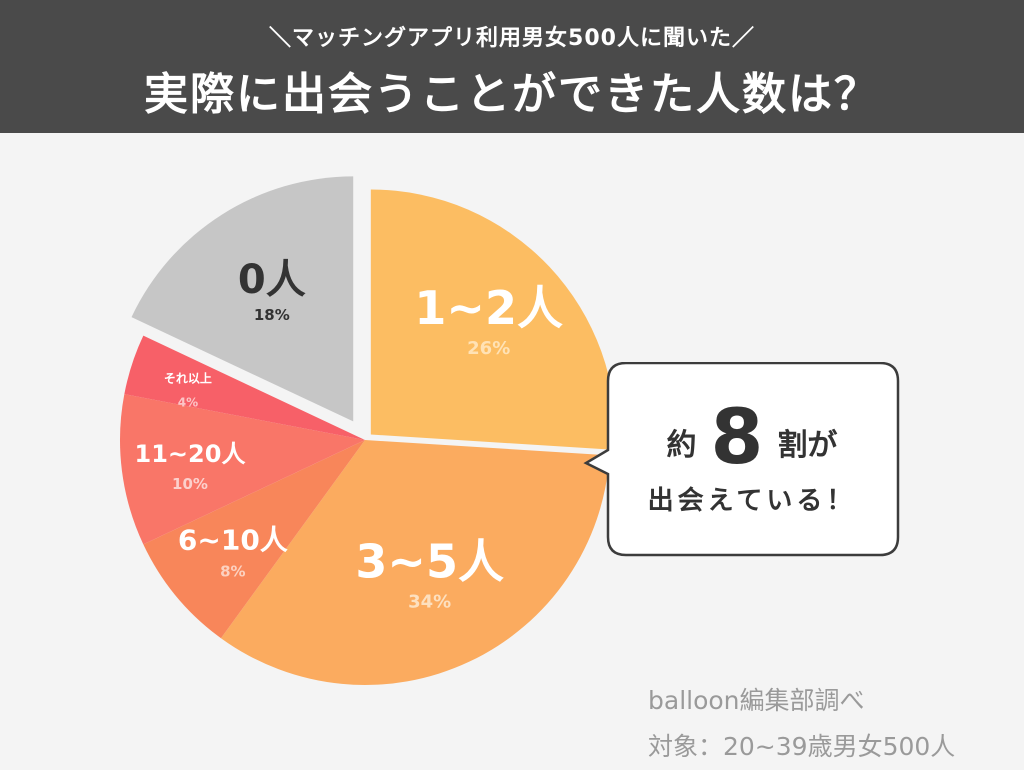  Describe the element at coordinates (233, 539) in the screenshot. I see `slice-label: 6~10人` at that location.